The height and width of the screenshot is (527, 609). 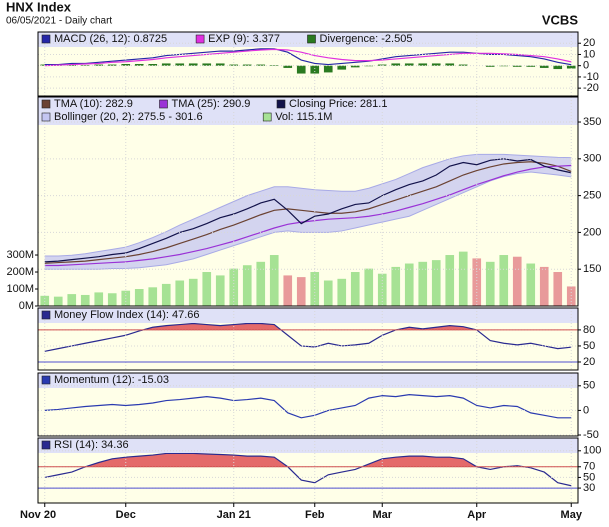 I want to click on y-tick-label: 300, so click(x=592, y=159).